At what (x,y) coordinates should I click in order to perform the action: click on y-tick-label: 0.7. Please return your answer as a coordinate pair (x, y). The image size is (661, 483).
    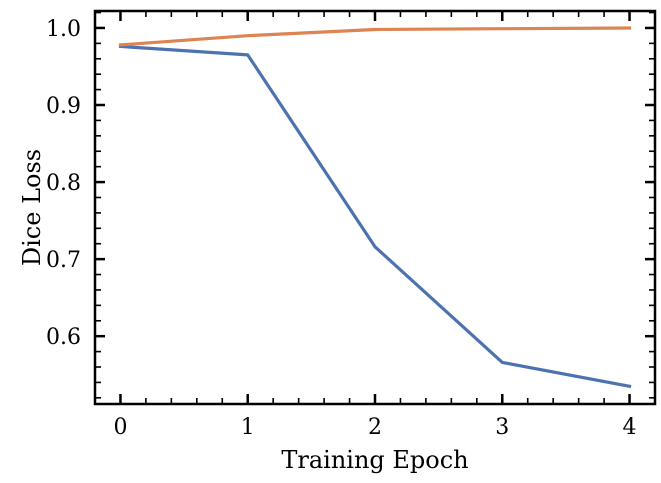
    Looking at the image, I should click on (63, 260).